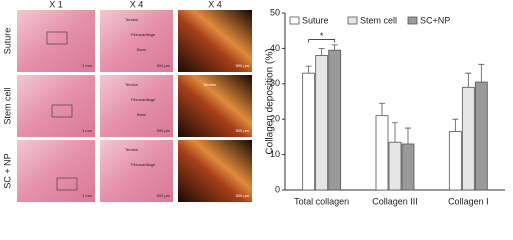 The width and height of the screenshot is (513, 240). I want to click on column-label: X 1, so click(56, 4).